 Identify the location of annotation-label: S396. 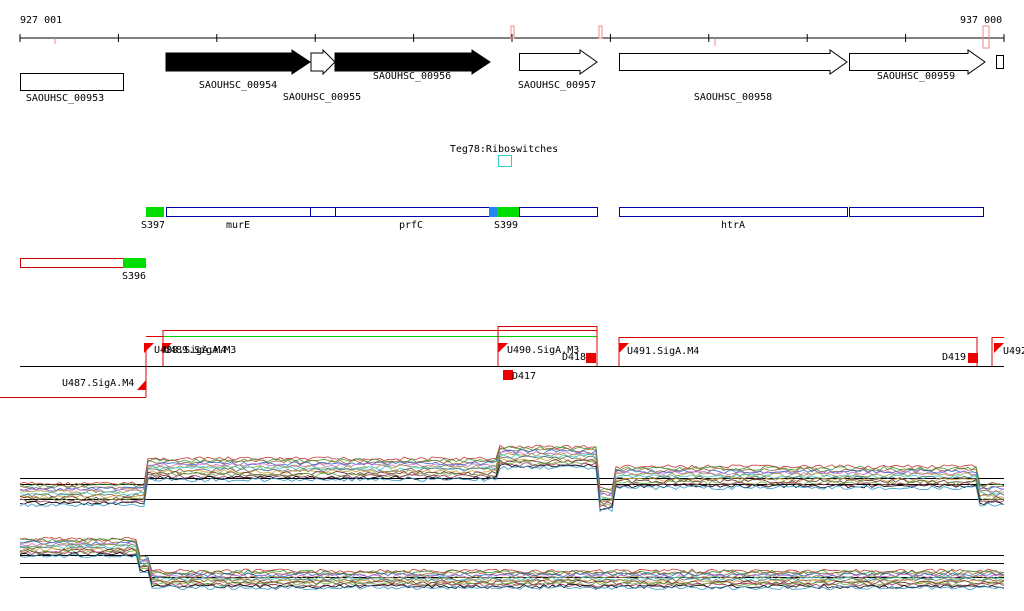
(134, 276).